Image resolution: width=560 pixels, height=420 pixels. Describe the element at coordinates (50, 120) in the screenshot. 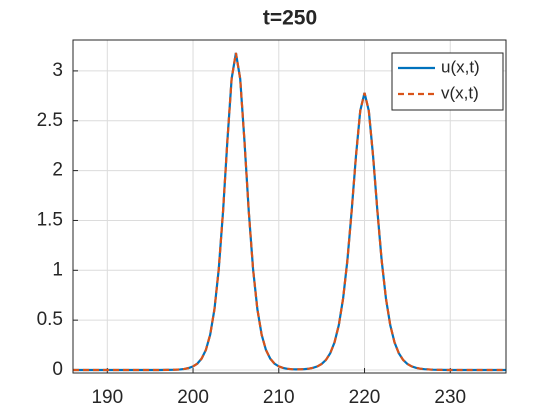

I see `y-tick-label: 2.5` at that location.